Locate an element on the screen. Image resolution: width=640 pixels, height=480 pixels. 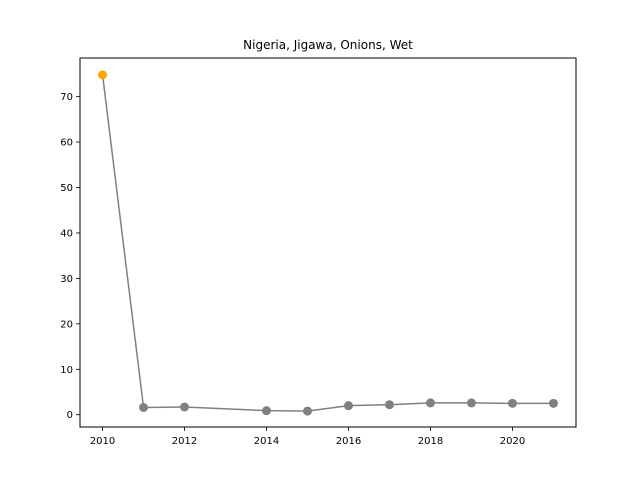
y-tick-label: 20 is located at coordinates (66, 324).